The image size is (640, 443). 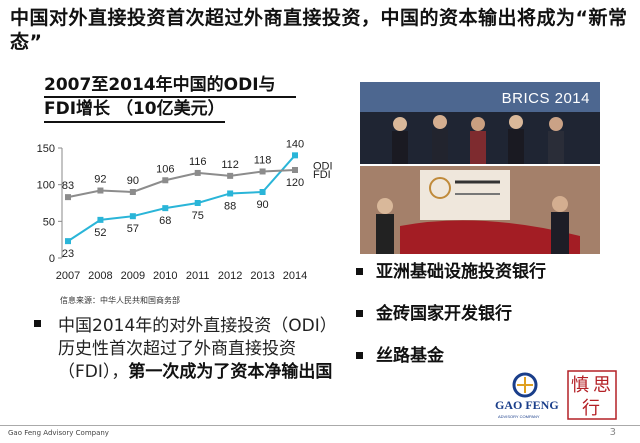 I want to click on odi-series-line, so click(x=181, y=198).